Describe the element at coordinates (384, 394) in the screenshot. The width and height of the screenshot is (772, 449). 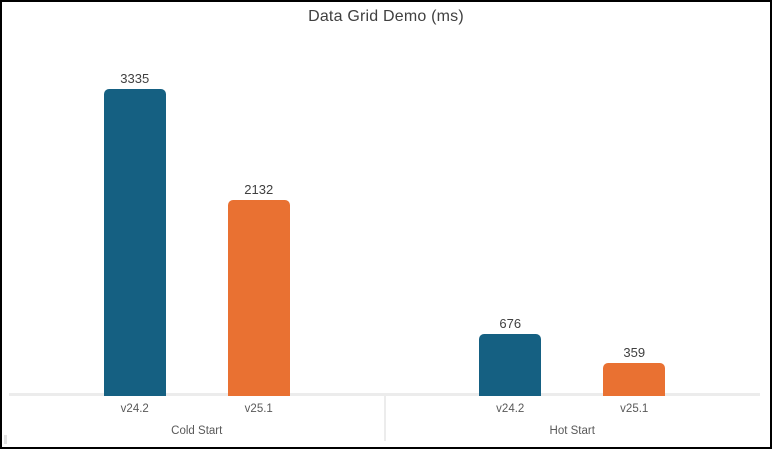
I see `x-axis-line` at that location.